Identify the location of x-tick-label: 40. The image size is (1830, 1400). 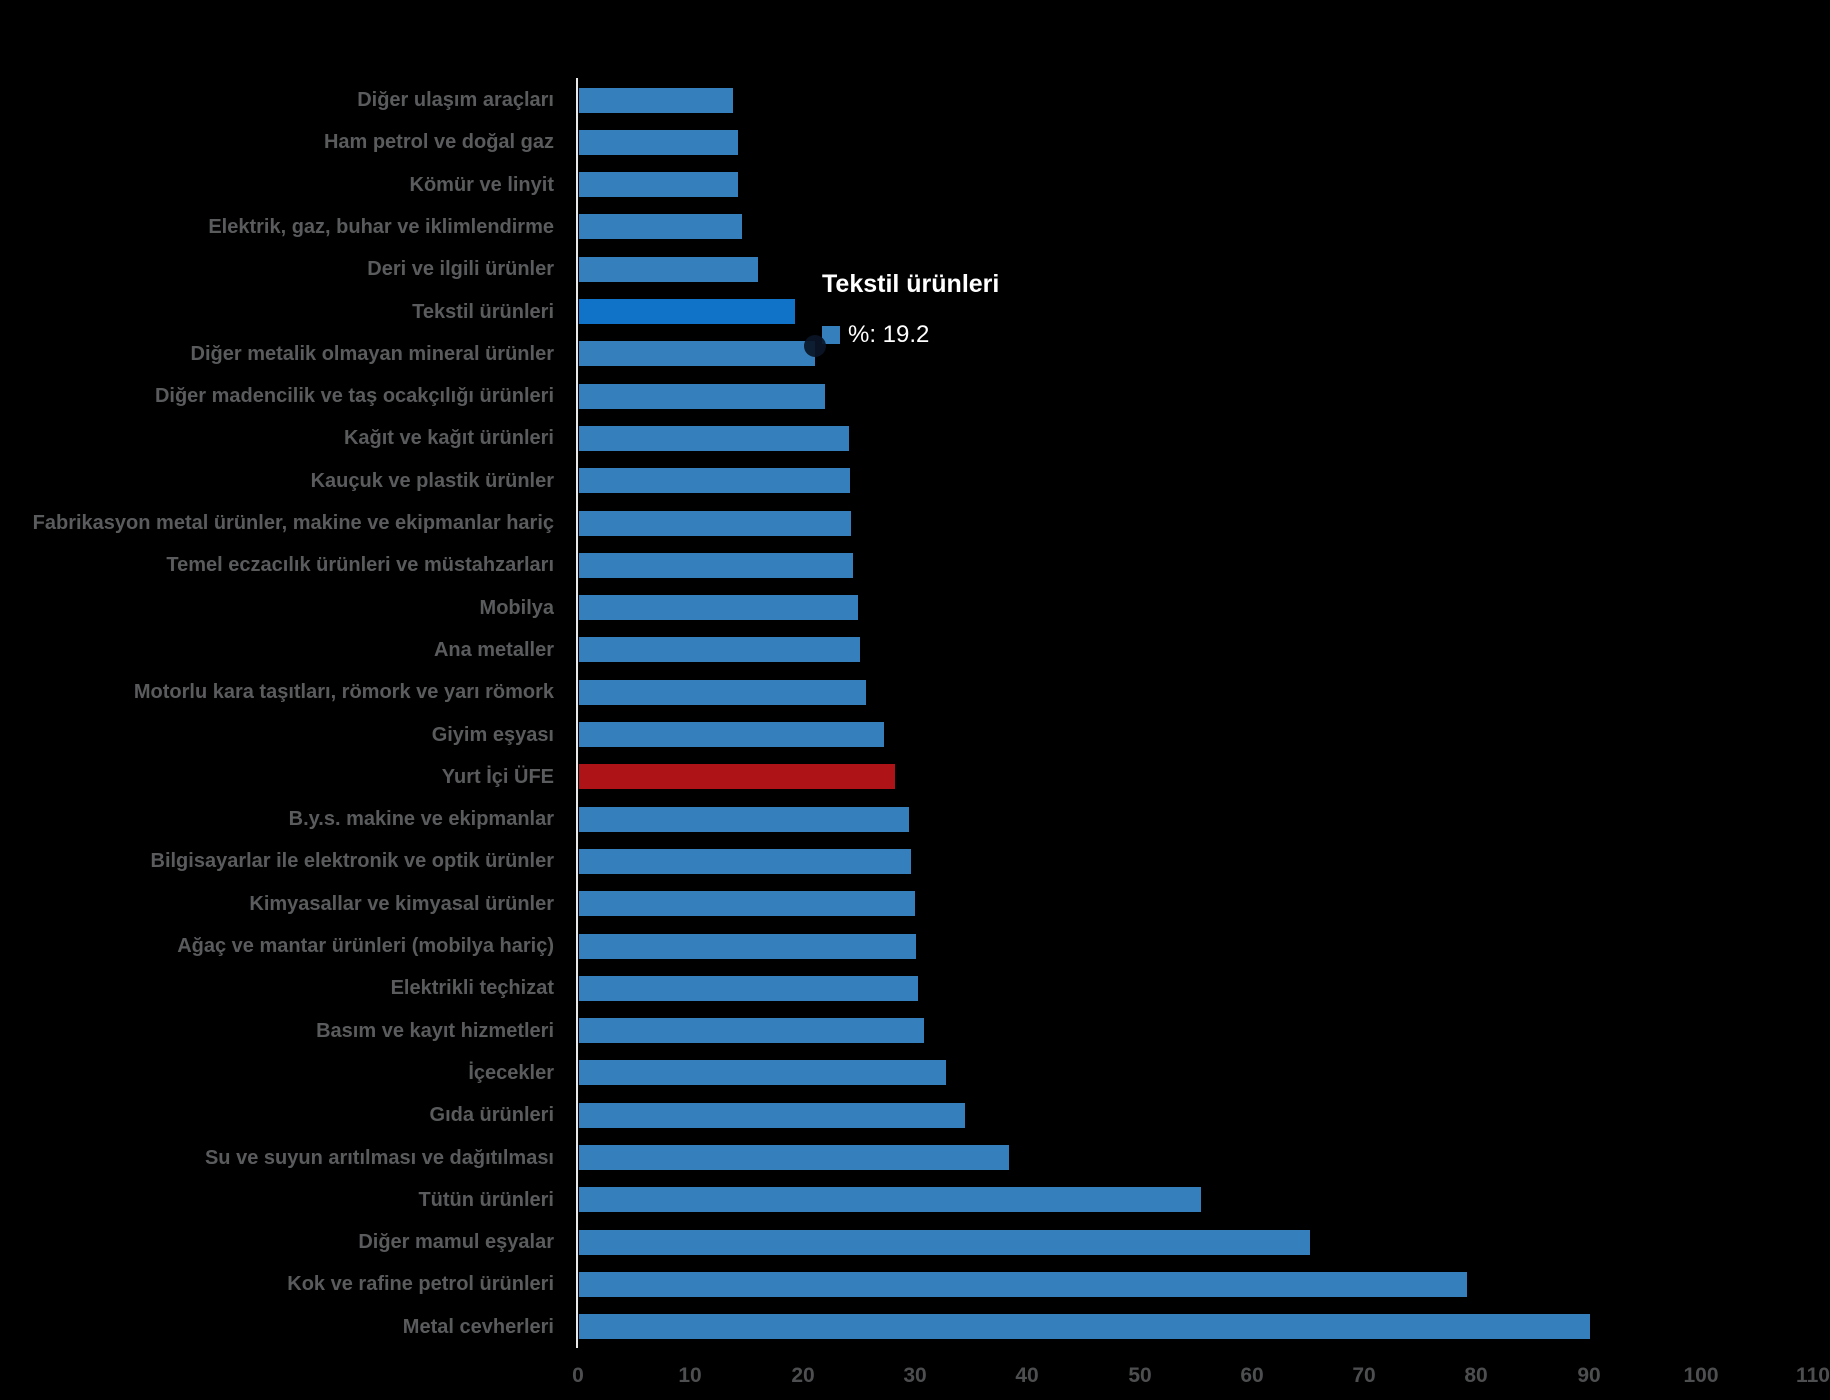
(1027, 1375).